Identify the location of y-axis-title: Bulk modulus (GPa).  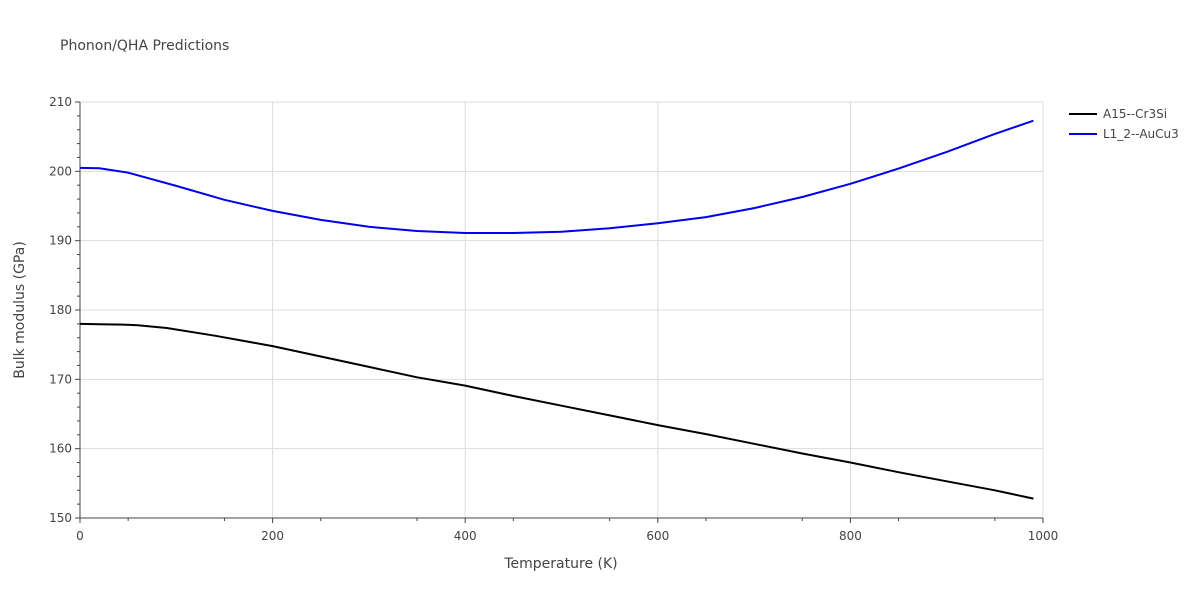
(20, 310).